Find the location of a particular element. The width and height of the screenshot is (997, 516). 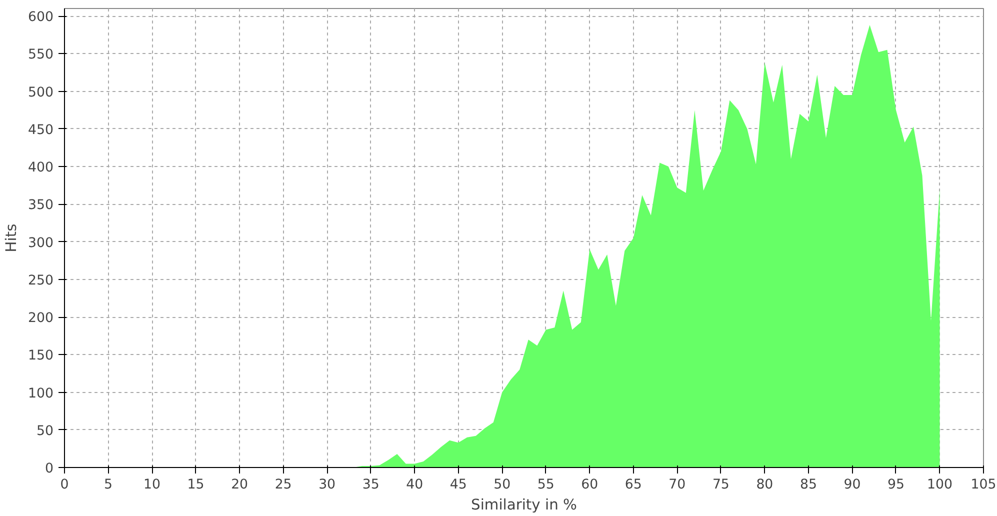

y-tick-label: 200 is located at coordinates (41, 318).